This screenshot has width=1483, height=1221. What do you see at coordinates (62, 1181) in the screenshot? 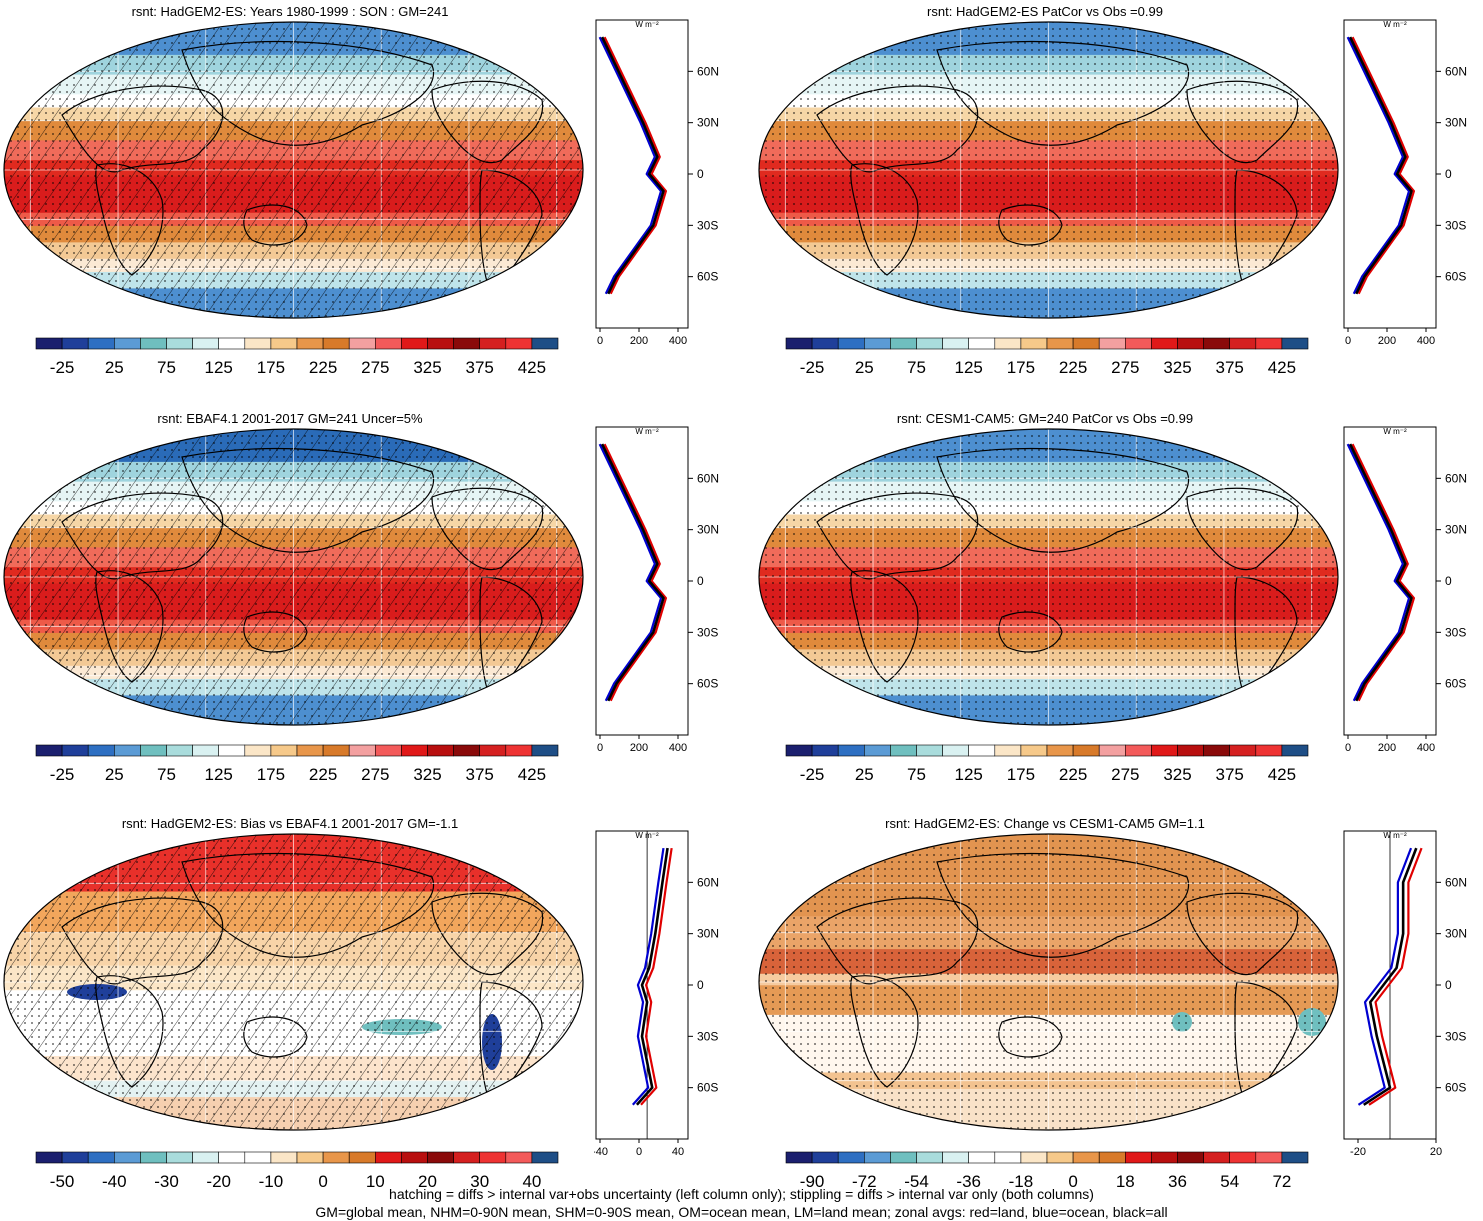
I see `colorbar-tick-label: -50` at bounding box center [62, 1181].